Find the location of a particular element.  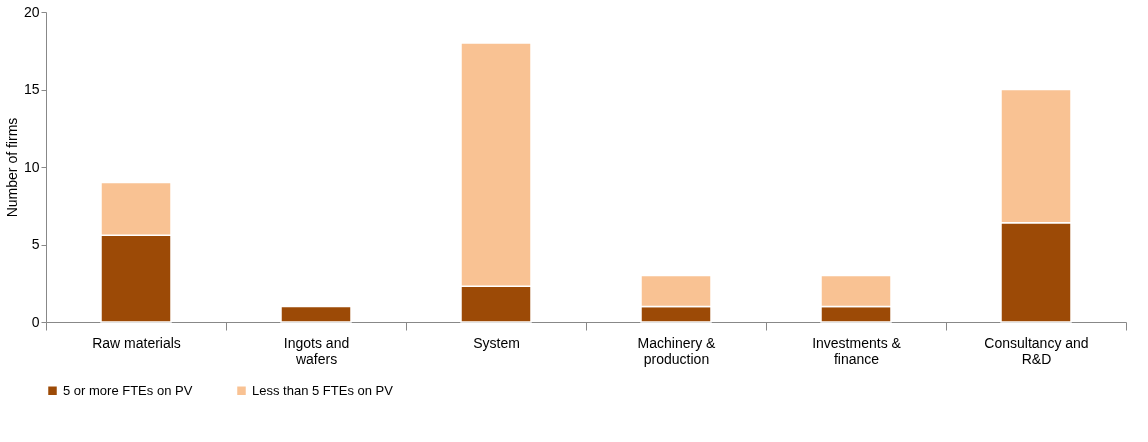

legend-label: 5 or more FTEs on PV is located at coordinates (128, 390).